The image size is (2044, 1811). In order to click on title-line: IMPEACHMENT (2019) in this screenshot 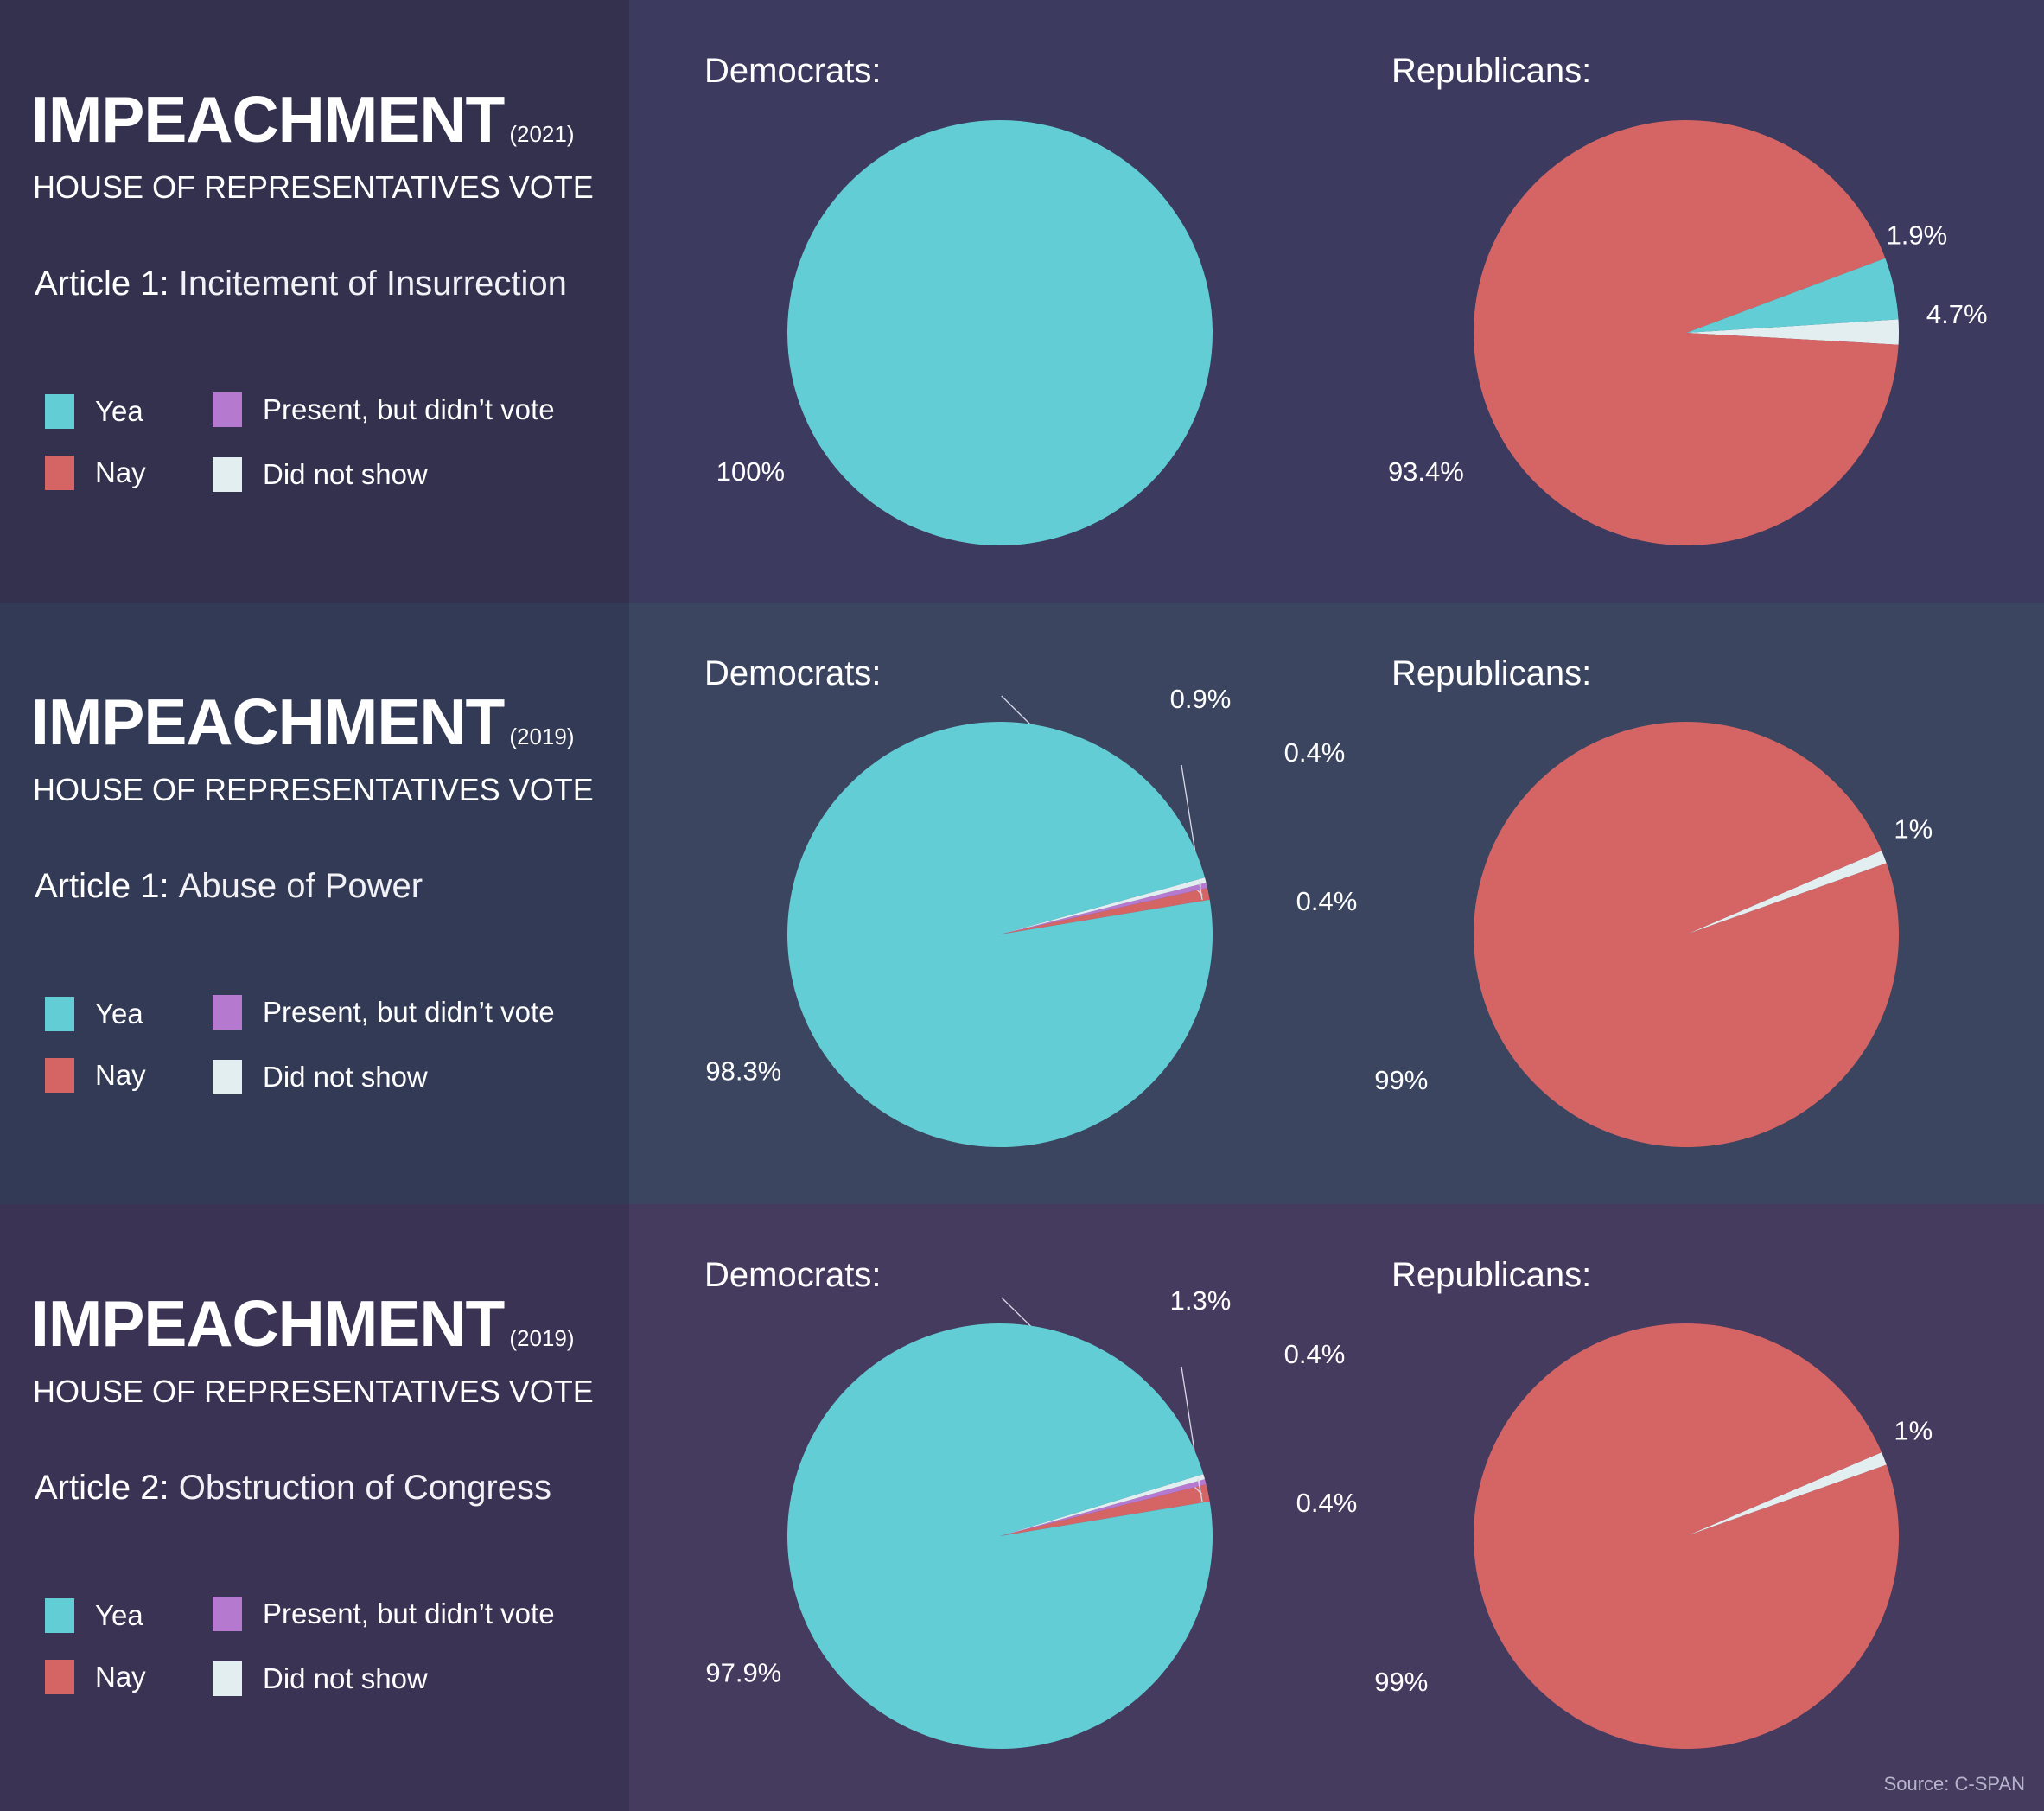, I will do `click(302, 1323)`.